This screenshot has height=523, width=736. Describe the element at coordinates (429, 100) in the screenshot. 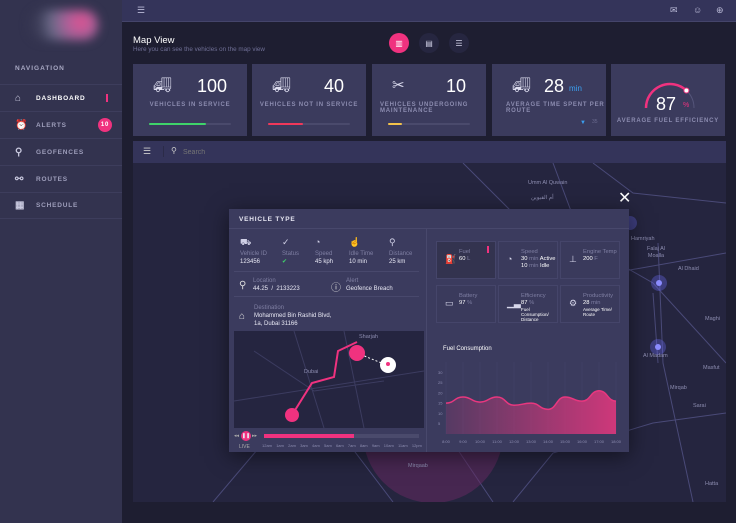

I see `card-maintenance: ✂ 10 VEHICLES UNDERGOING MAINTENANCE` at that location.